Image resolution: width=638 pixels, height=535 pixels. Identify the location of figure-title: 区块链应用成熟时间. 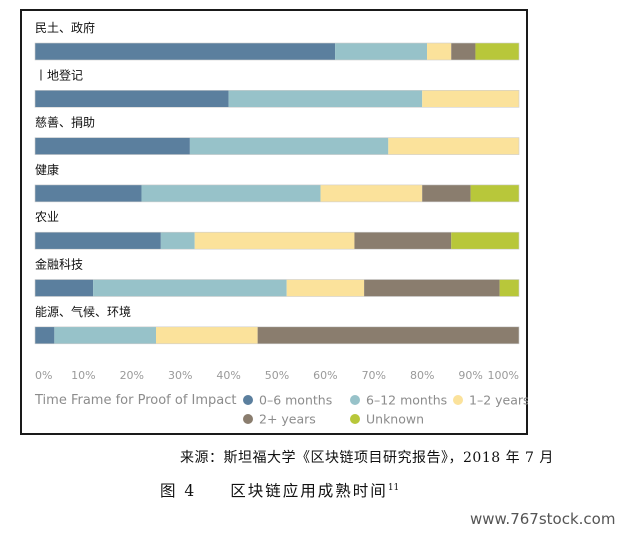
(309, 491).